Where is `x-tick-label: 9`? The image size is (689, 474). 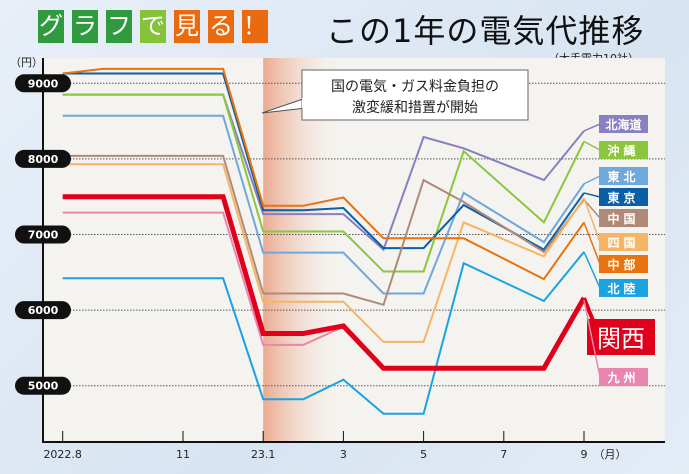 x-tick-label: 9 is located at coordinates (584, 454).